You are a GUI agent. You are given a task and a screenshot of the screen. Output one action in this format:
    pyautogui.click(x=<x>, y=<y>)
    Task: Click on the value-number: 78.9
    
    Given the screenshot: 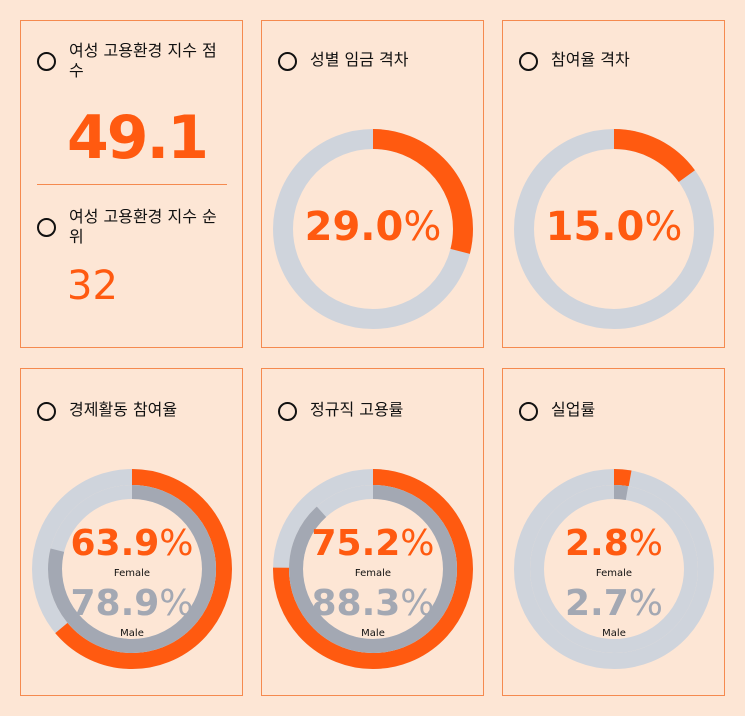 What is the action you would take?
    pyautogui.click(x=114, y=603)
    